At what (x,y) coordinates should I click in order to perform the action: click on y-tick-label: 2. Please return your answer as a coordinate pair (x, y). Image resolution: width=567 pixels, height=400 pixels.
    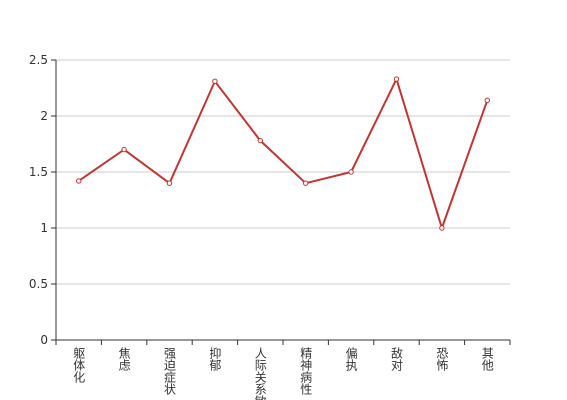
    Looking at the image, I should click on (44, 116).